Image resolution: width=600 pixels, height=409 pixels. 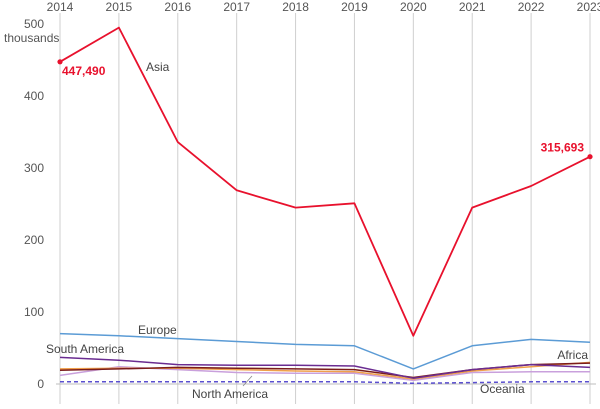 What do you see at coordinates (40, 384) in the screenshot?
I see `y-tick-label: 0` at bounding box center [40, 384].